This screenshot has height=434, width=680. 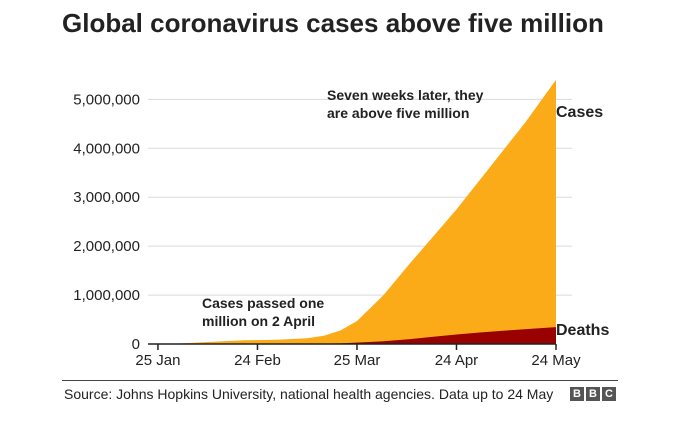 What do you see at coordinates (582, 330) in the screenshot?
I see `series-label-deaths: Deaths` at bounding box center [582, 330].